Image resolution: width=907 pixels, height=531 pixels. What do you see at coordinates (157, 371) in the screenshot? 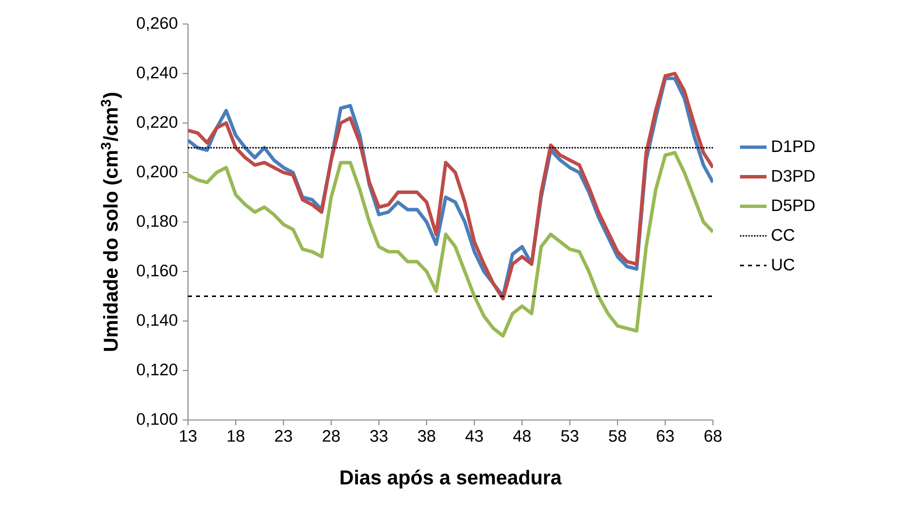
I see `y-tick-label: 0,120` at bounding box center [157, 371].